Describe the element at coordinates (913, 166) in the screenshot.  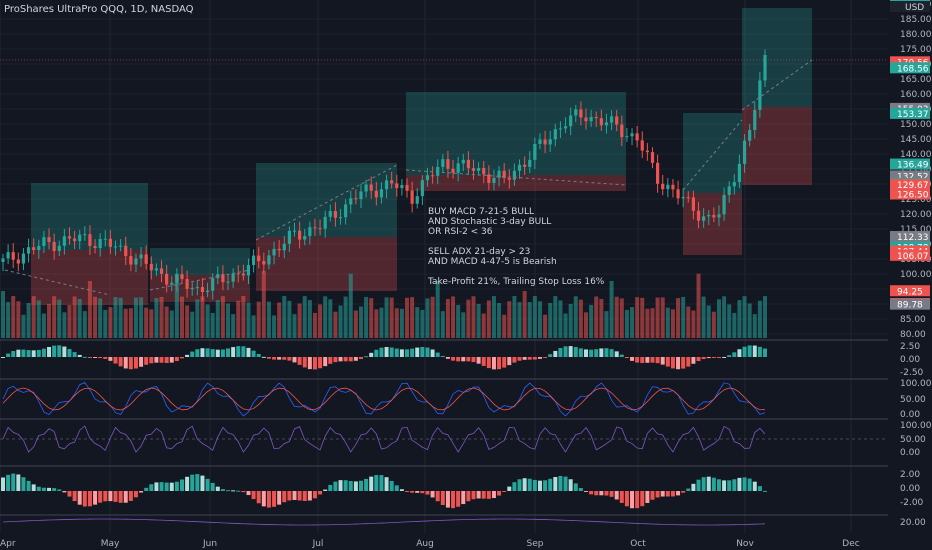
I see `price-tag-label: 136.49` at that location.